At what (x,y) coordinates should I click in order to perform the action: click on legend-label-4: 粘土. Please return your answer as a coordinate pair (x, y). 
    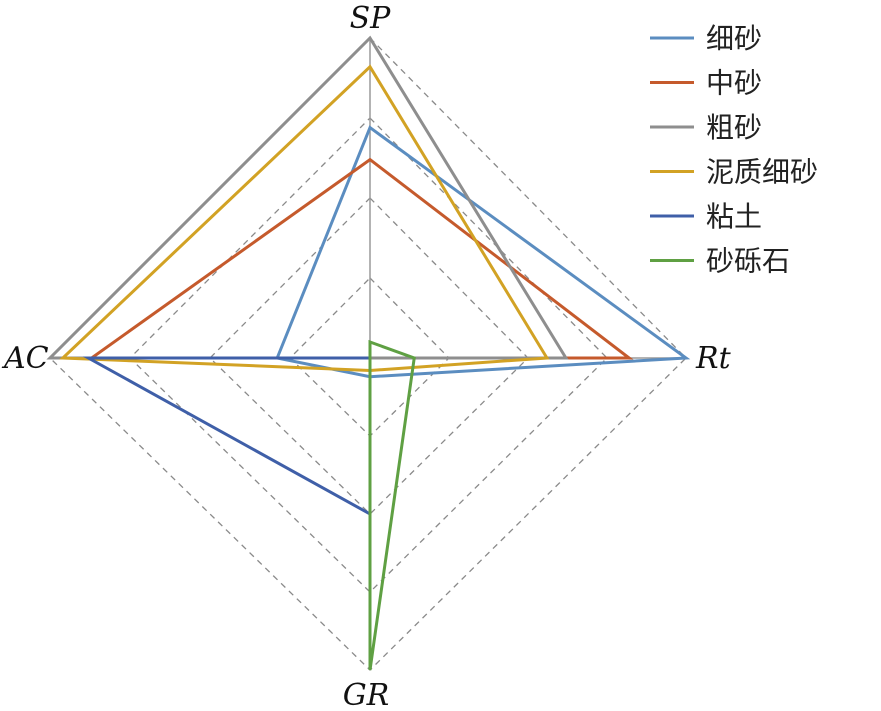
    Looking at the image, I should click on (734, 216).